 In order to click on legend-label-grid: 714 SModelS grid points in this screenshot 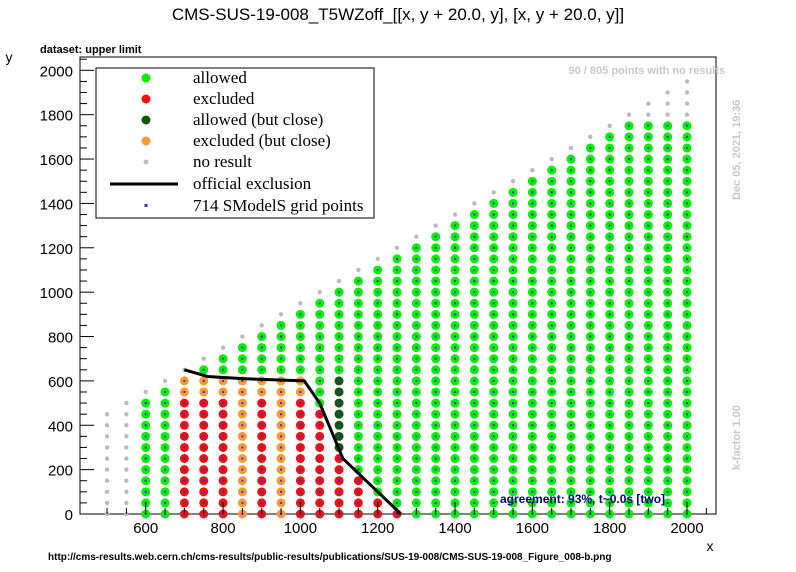, I will do `click(278, 205)`.